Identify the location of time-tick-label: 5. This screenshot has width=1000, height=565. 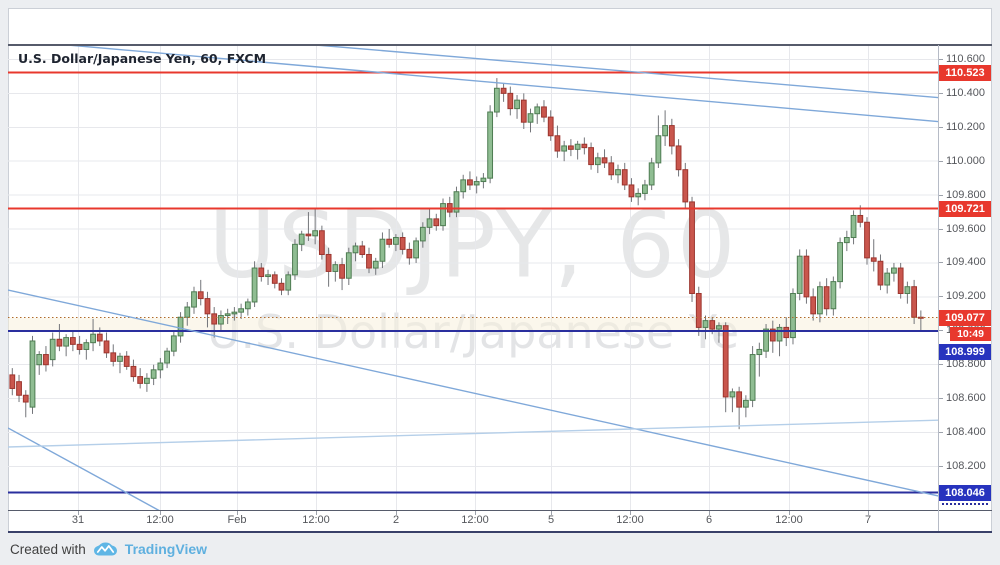
(551, 520).